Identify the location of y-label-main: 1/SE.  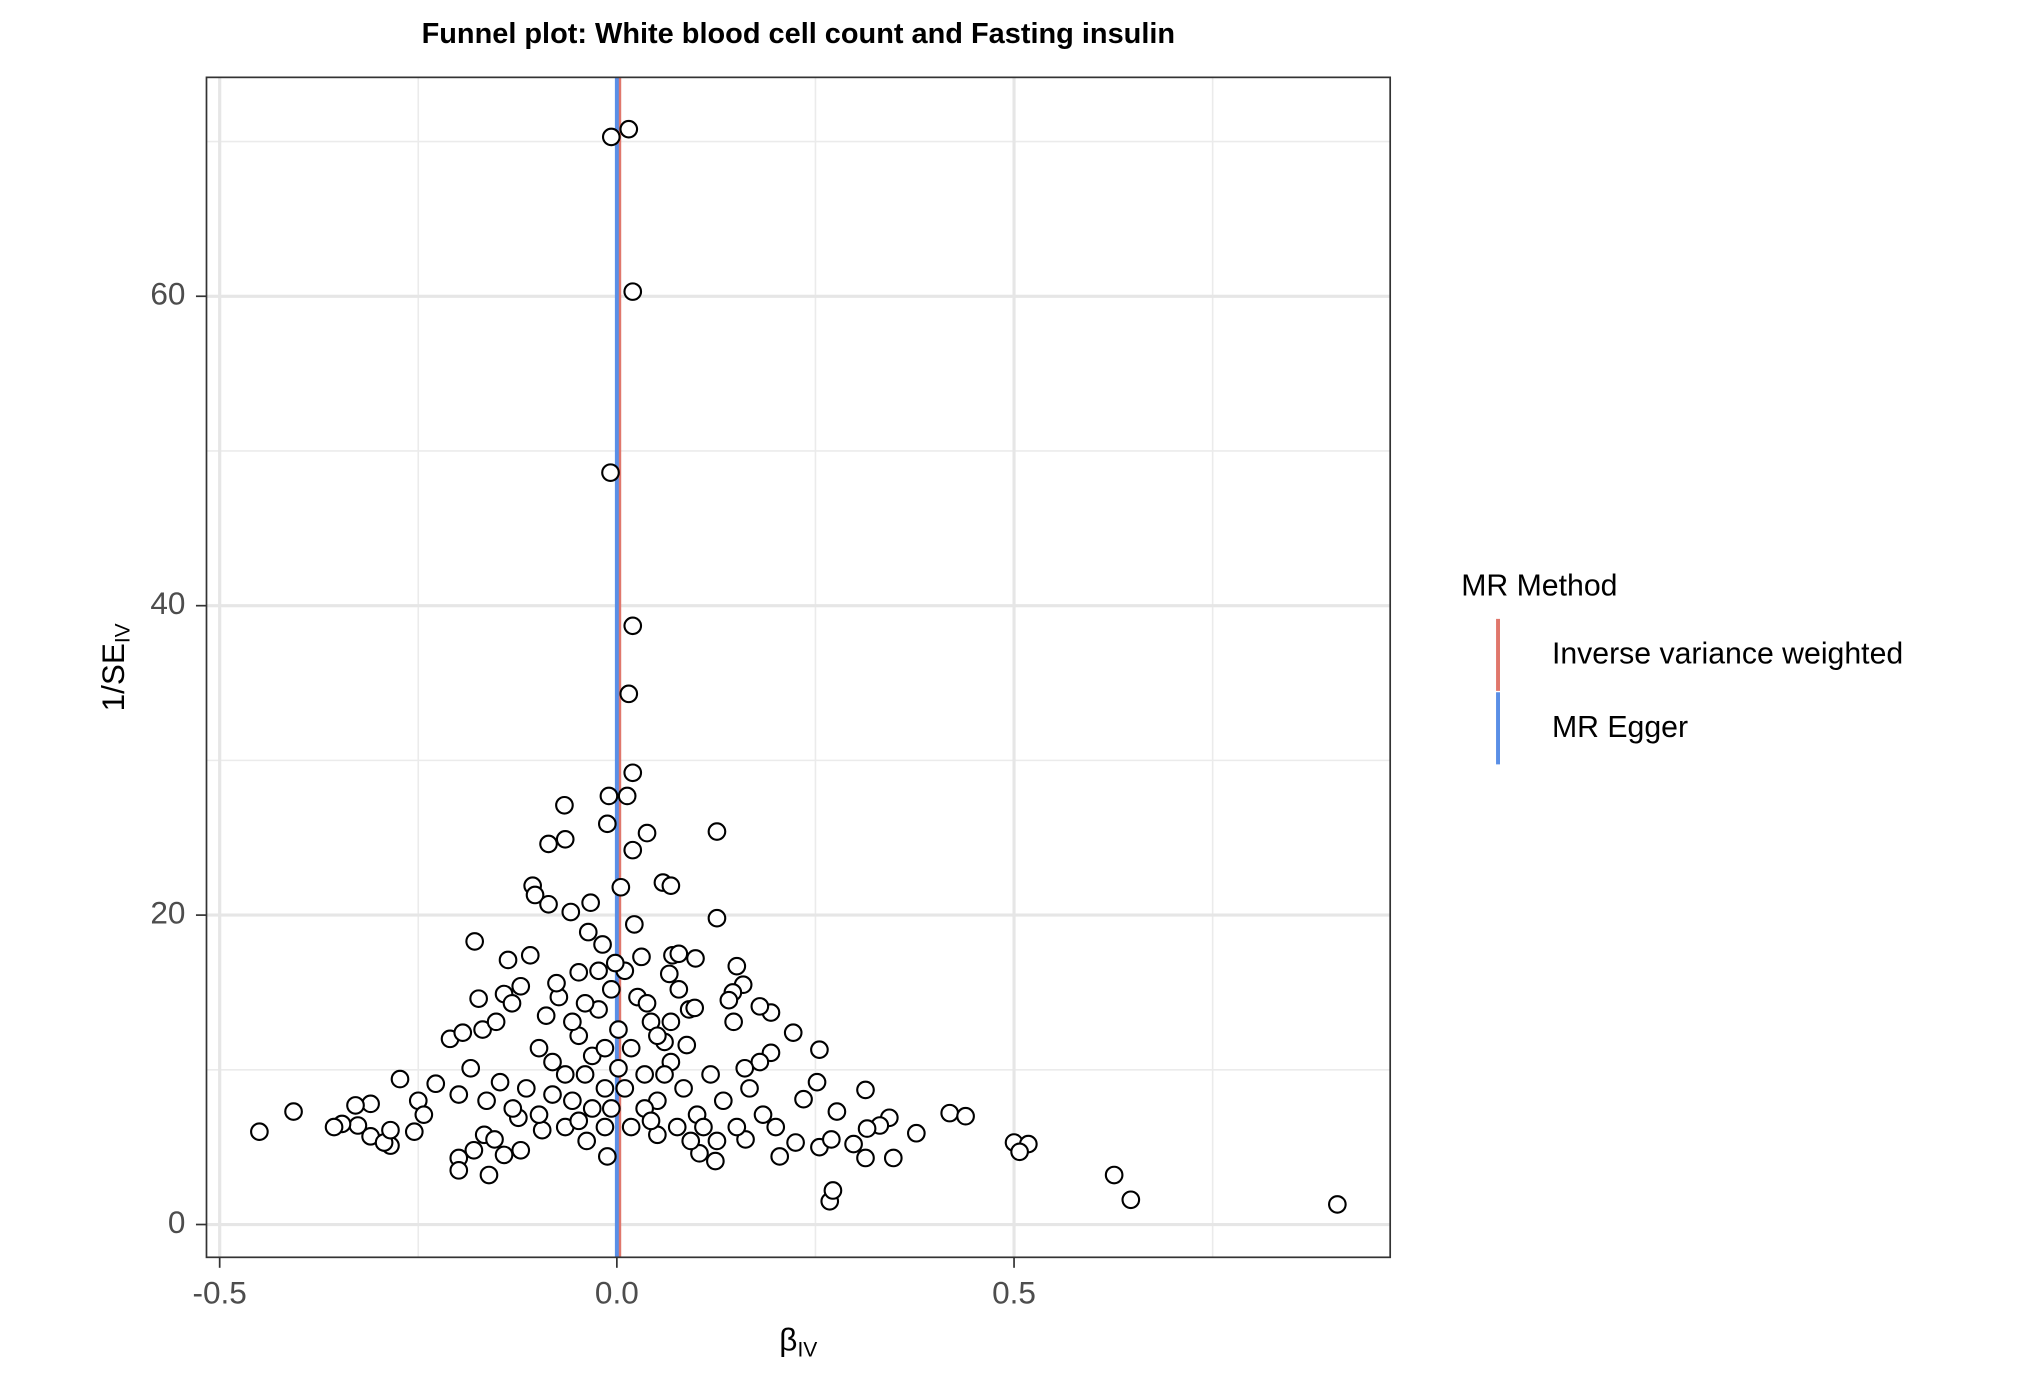
(113, 677).